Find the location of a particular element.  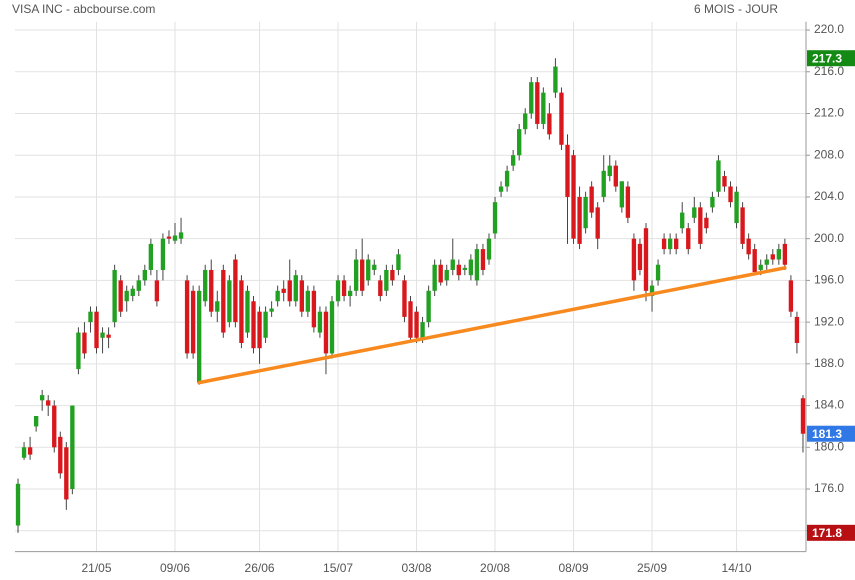

x-tick-label: 26/06 is located at coordinates (260, 568).